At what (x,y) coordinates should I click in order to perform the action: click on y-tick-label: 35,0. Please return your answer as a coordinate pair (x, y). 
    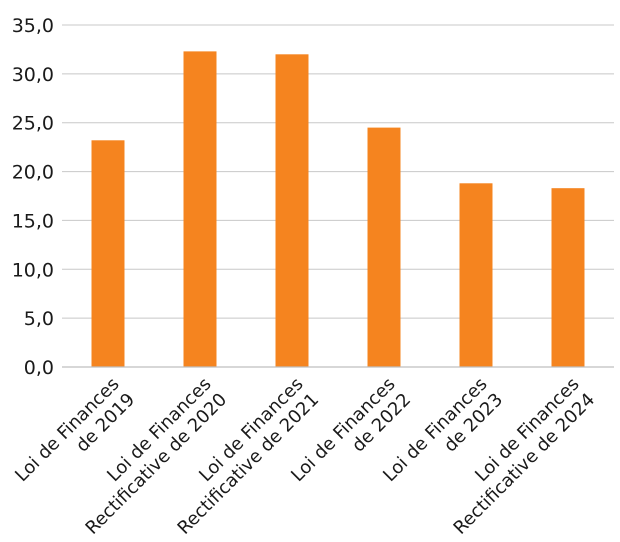
    Looking at the image, I should click on (33, 26).